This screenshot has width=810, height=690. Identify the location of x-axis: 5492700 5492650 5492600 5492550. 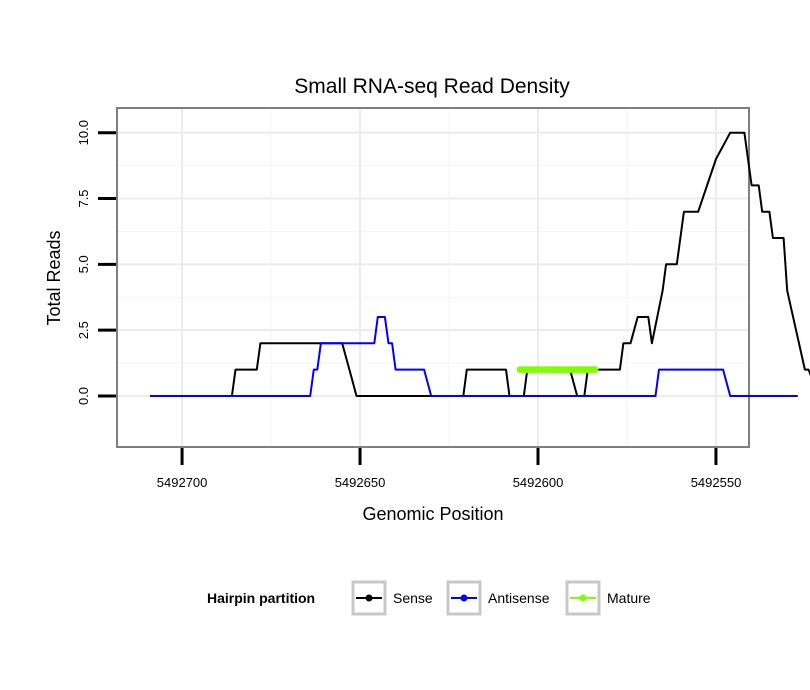
(449, 469).